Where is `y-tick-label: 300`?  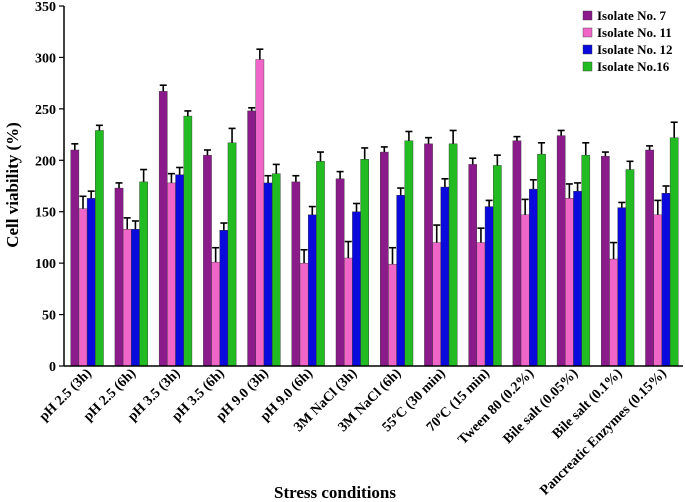
y-tick-label: 300 is located at coordinates (45, 58).